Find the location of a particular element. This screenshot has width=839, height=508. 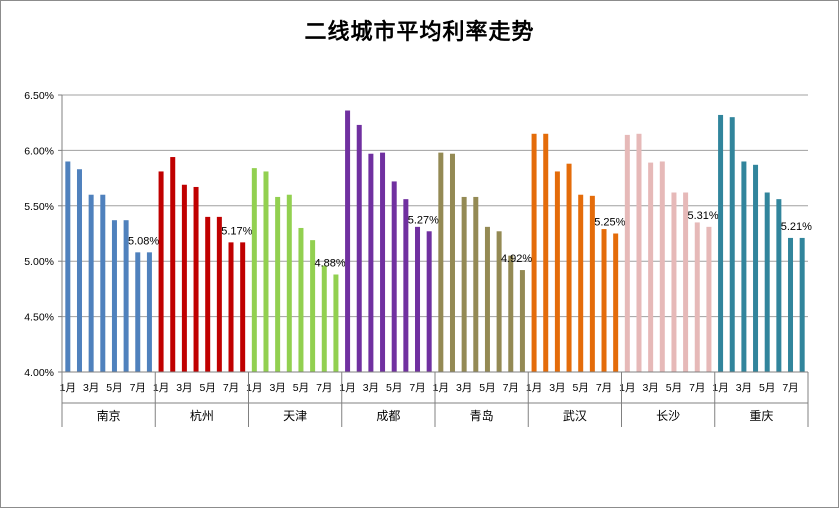

city-label: 成都 is located at coordinates (388, 416).